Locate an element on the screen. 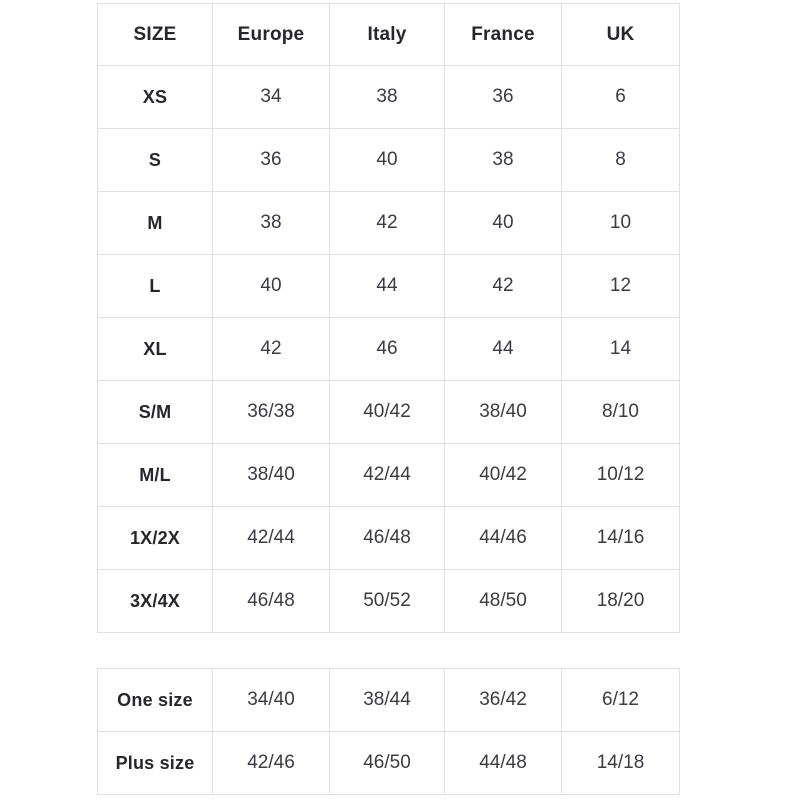  column-header-uk: UK is located at coordinates (620, 34).